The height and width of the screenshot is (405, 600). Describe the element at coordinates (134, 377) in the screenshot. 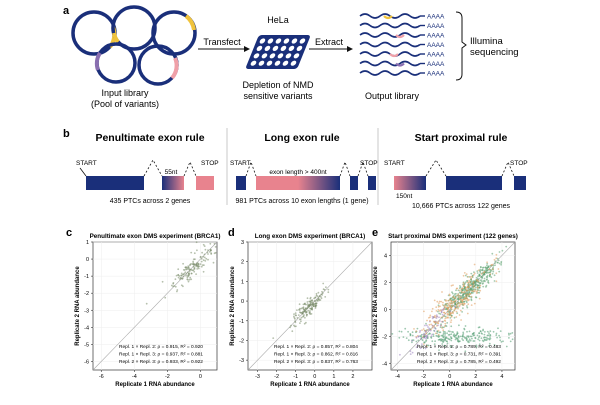

I see `x-tick-label: -4` at that location.